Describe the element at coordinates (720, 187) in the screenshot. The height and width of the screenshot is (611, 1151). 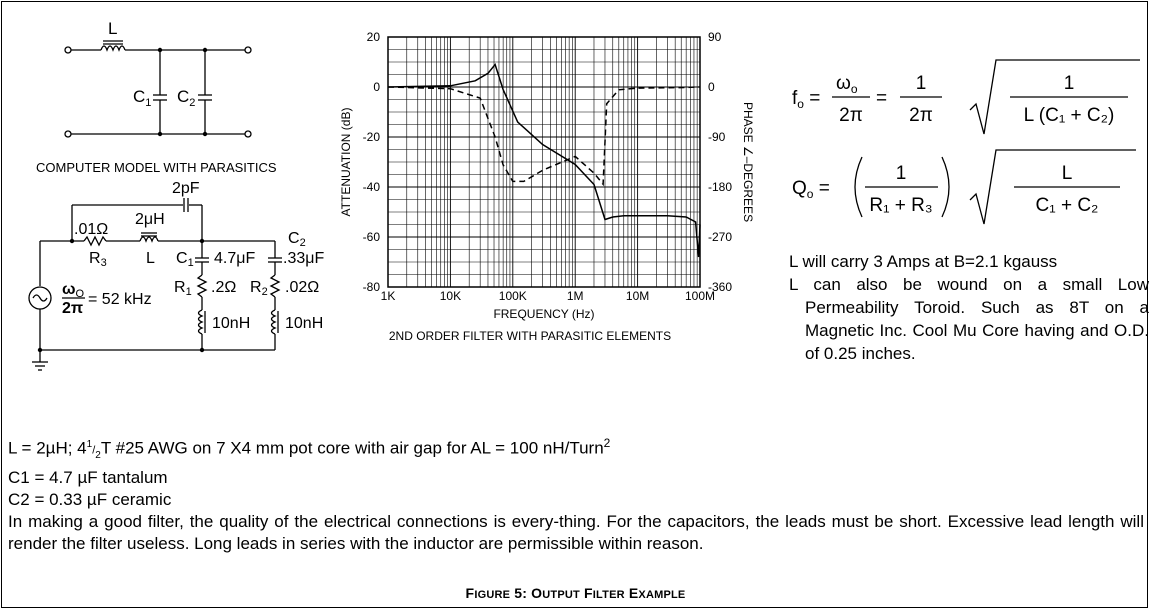
I see `y2-tick-label: -180` at that location.